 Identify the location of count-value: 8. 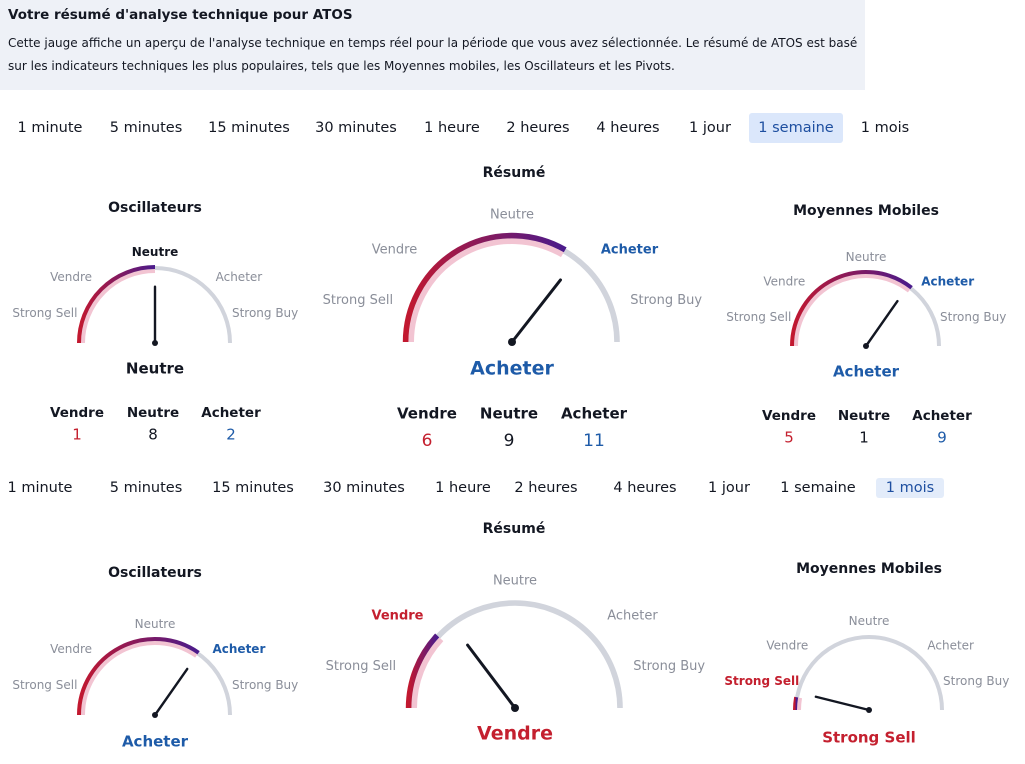
(153, 435).